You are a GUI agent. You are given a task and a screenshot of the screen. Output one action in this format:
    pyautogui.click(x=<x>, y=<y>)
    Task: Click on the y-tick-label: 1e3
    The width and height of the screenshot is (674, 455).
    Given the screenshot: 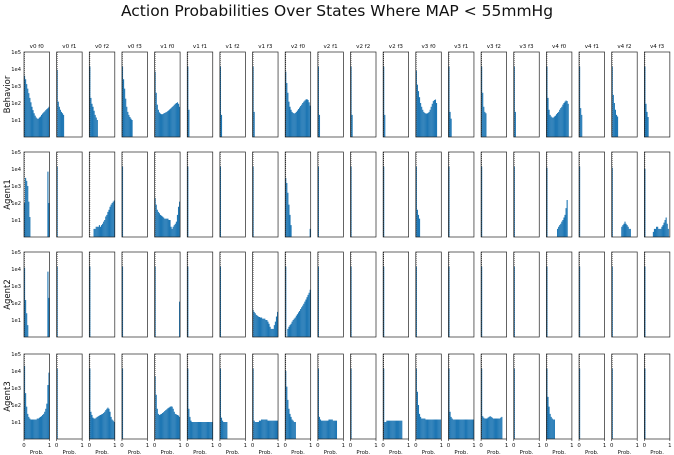 What is the action you would take?
    pyautogui.click(x=16, y=187)
    